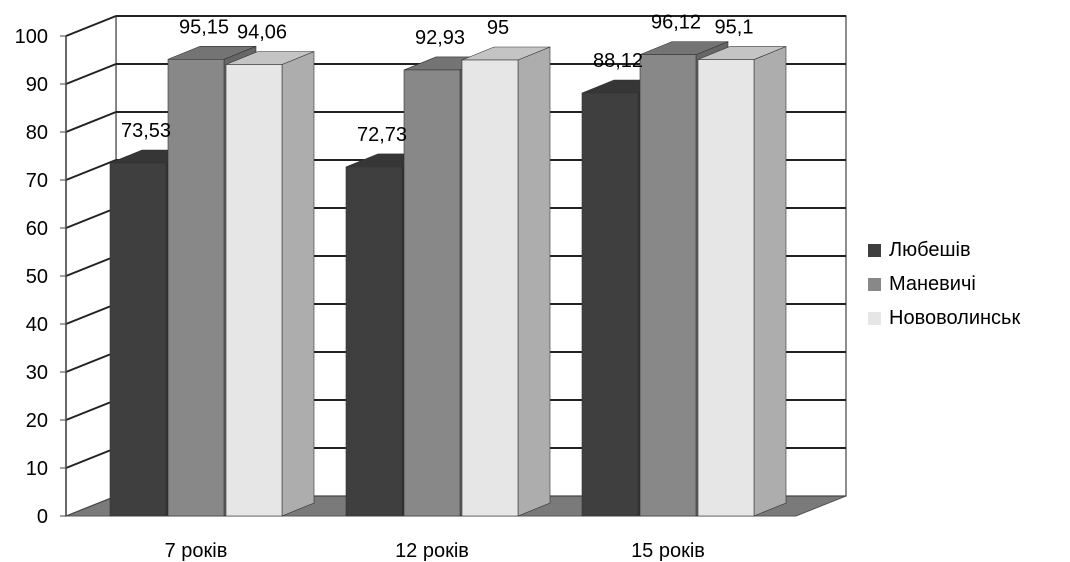  I want to click on x-axis: 7 років 12 років 15 років, so click(435, 551).